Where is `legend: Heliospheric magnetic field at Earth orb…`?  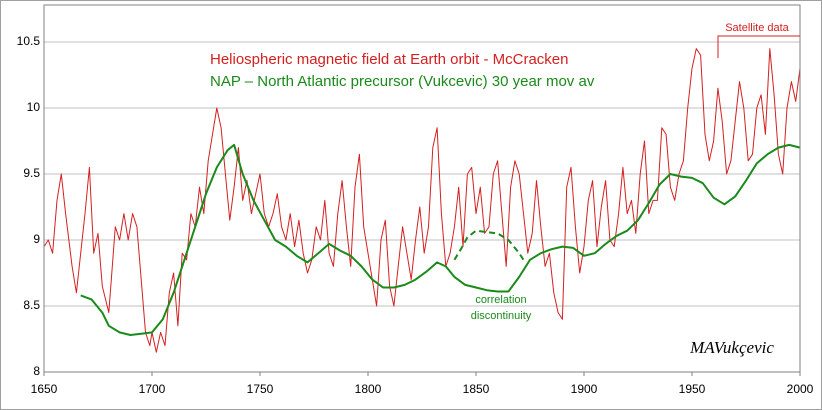 legend: Heliospheric magnetic field at Earth orb… is located at coordinates (402, 70).